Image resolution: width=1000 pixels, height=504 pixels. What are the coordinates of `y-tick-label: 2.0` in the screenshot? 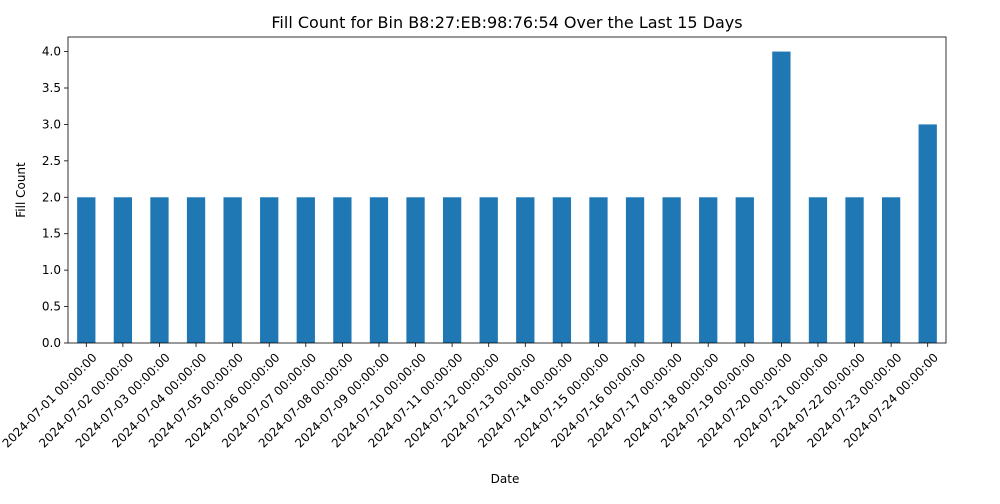 It's located at (51, 197).